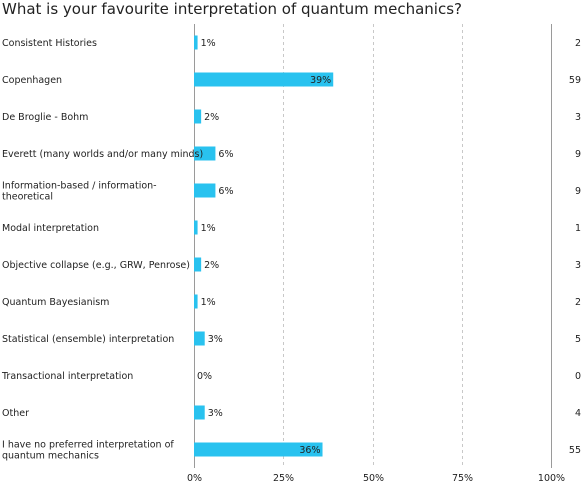 Image resolution: width=581 pixels, height=484 pixels. What do you see at coordinates (102, 154) in the screenshot?
I see `category-label: Everett (many worlds and/or many minds)` at bounding box center [102, 154].